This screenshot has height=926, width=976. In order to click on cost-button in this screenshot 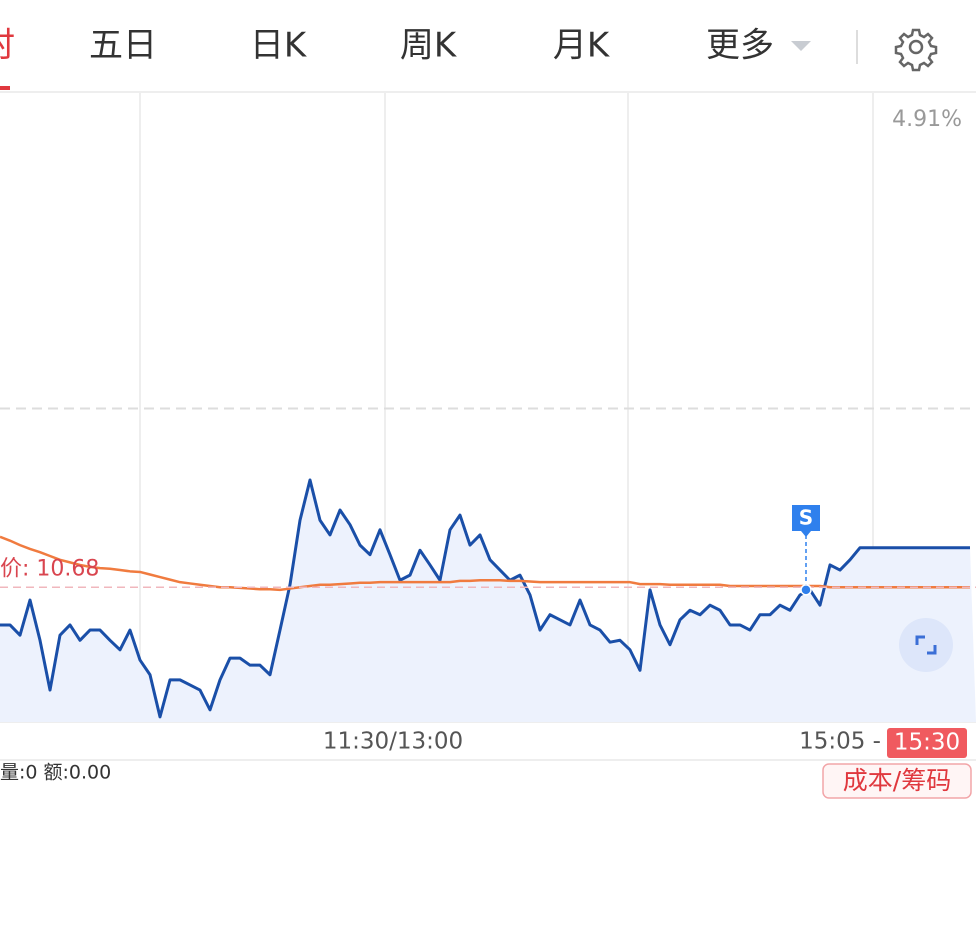, I will do `click(897, 781)`.